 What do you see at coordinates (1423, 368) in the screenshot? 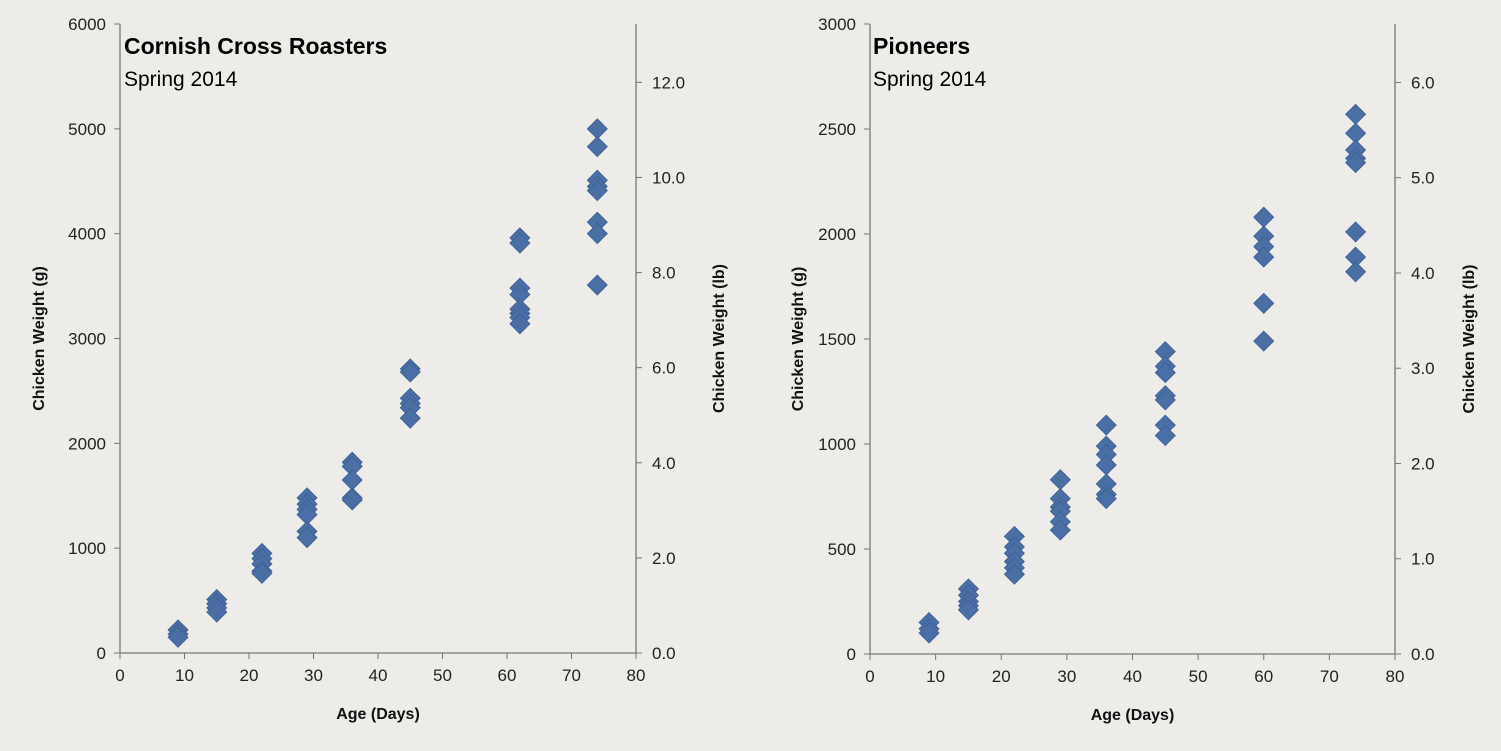
I see `y2-tick-label: 3.0` at bounding box center [1423, 368].